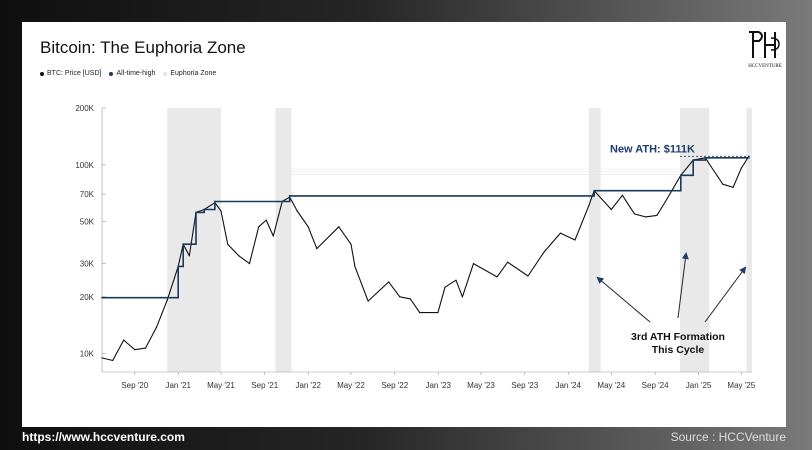 The image size is (812, 450). What do you see at coordinates (611, 385) in the screenshot?
I see `x-tick-label: May '24` at bounding box center [611, 385].